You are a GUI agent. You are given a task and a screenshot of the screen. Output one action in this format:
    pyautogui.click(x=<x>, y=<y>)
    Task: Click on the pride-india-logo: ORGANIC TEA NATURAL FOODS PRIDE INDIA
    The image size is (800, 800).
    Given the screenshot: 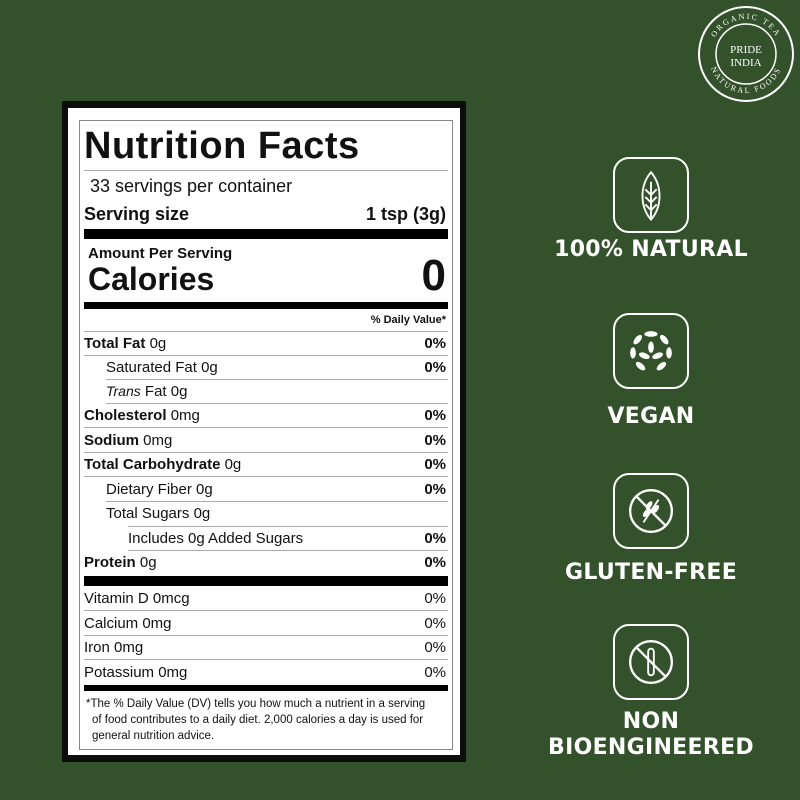 What is the action you would take?
    pyautogui.click(x=746, y=54)
    